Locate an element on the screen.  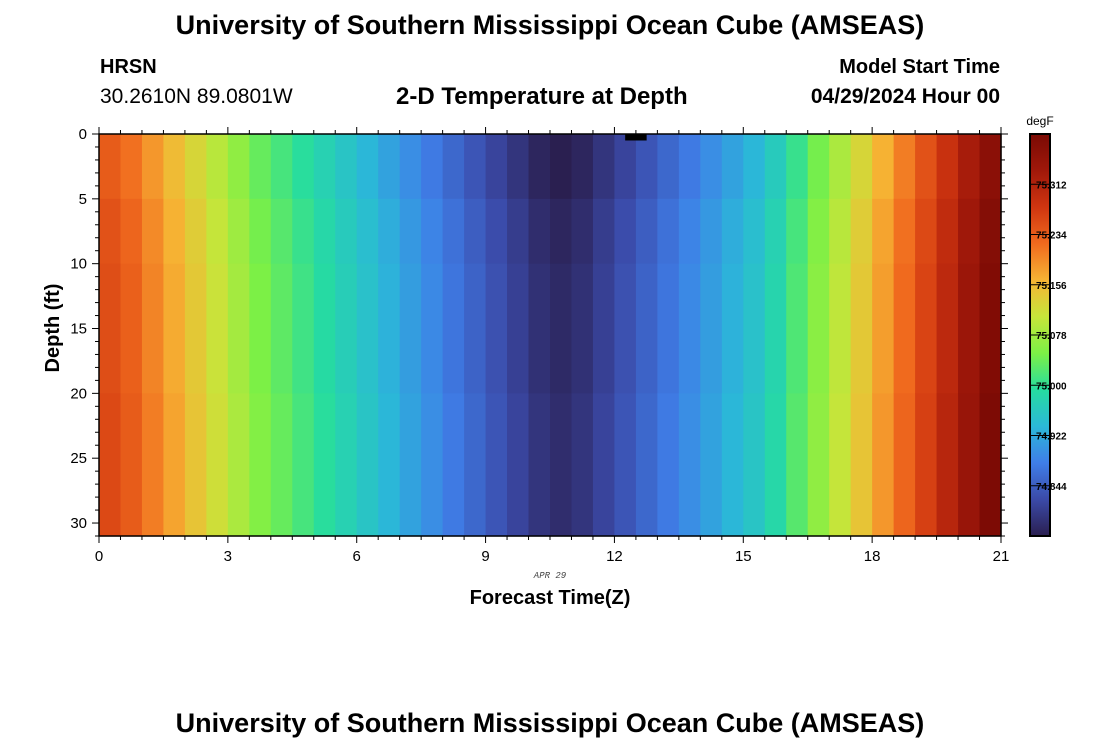
y-axis-title: Depth (ft) is located at coordinates (53, 328).